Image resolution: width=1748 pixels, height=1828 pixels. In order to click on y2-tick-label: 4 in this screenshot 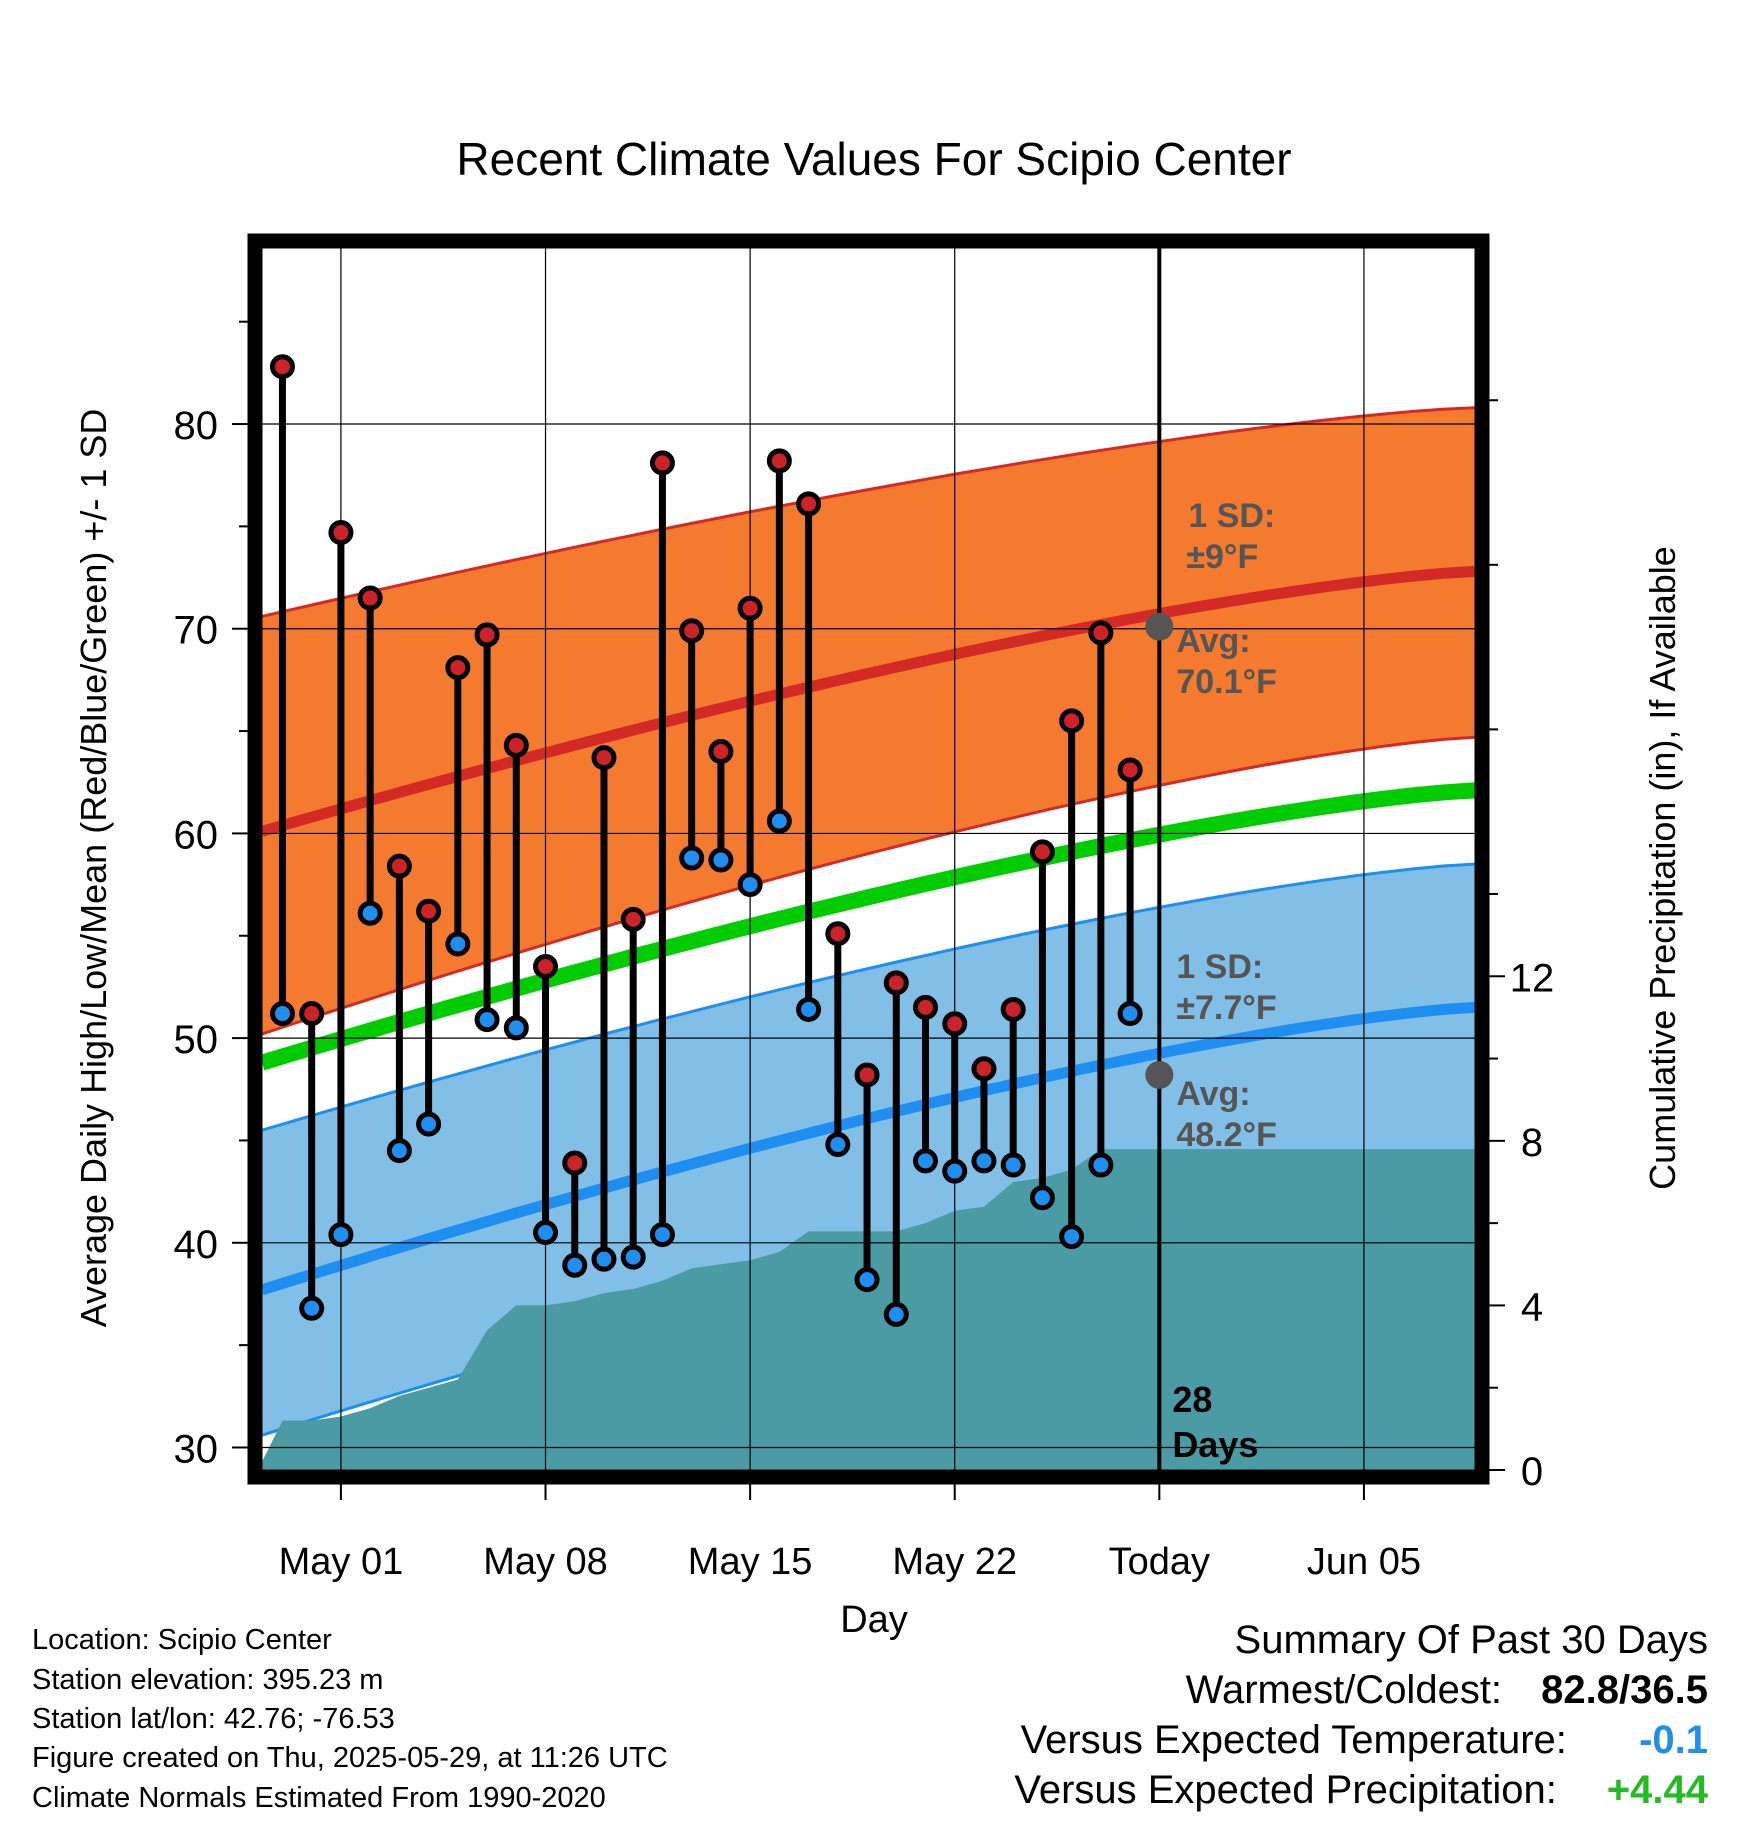, I will do `click(1532, 1307)`.